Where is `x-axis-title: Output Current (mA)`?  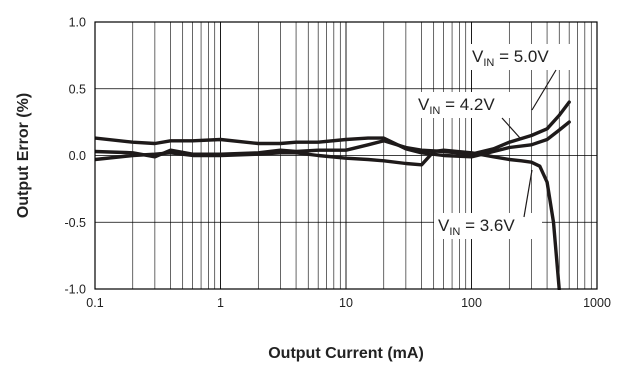
x-axis-title: Output Current (mA) is located at coordinates (346, 353).